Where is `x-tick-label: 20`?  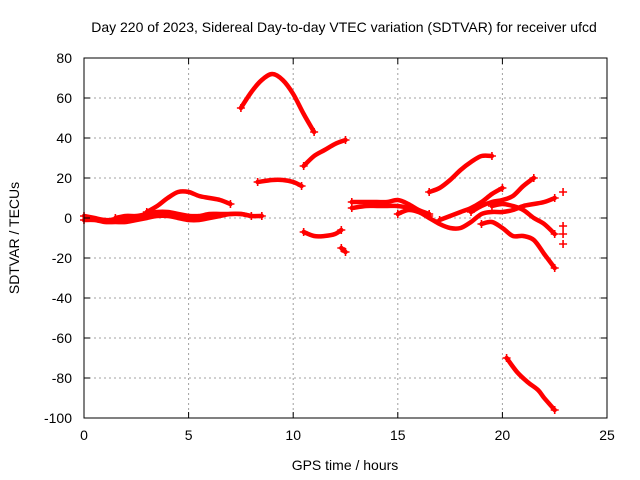
x-tick-label: 20 is located at coordinates (503, 435).